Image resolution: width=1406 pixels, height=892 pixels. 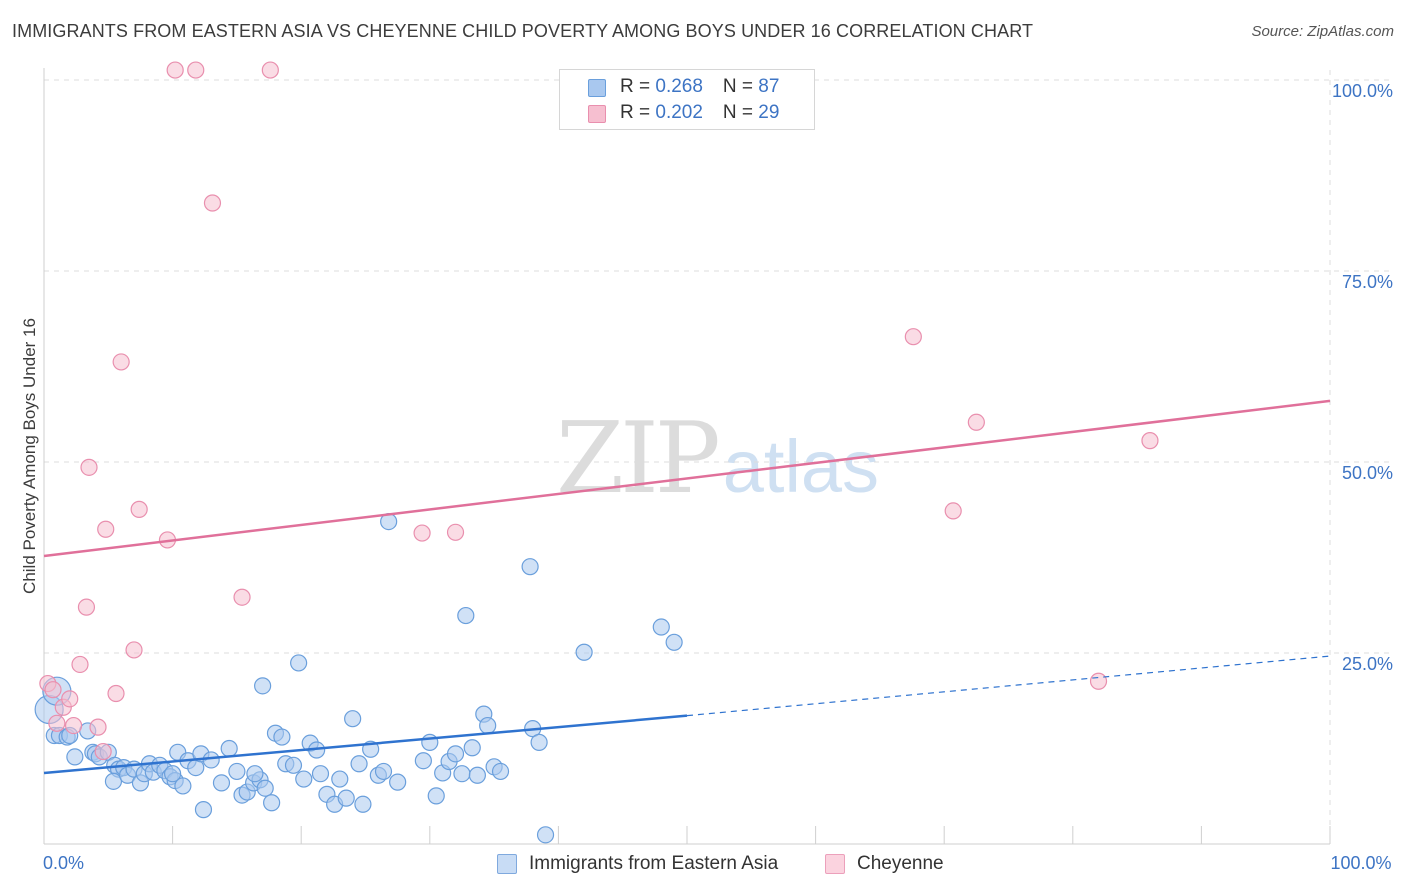 What do you see at coordinates (1367, 282) in the screenshot?
I see `y-tick-label: 75.0%` at bounding box center [1367, 282].